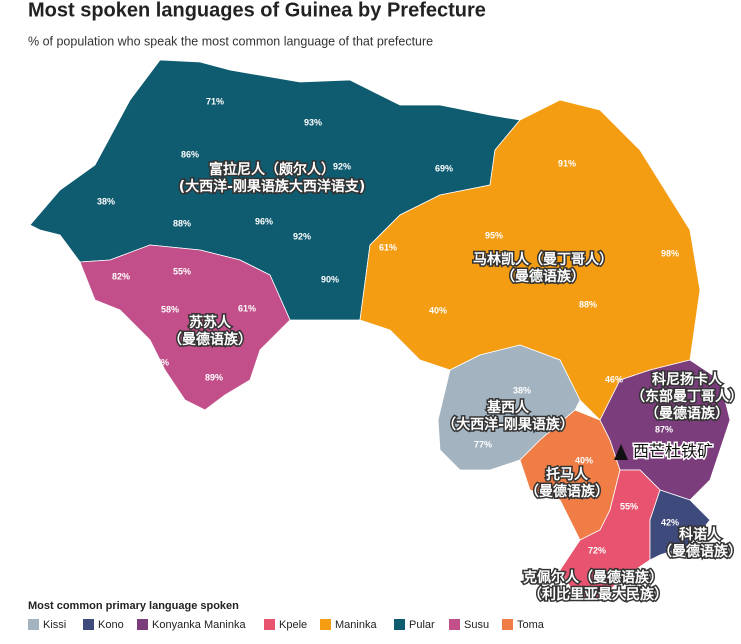 This screenshot has width=741, height=644. I want to click on group-label: 托马人, so click(567, 474).